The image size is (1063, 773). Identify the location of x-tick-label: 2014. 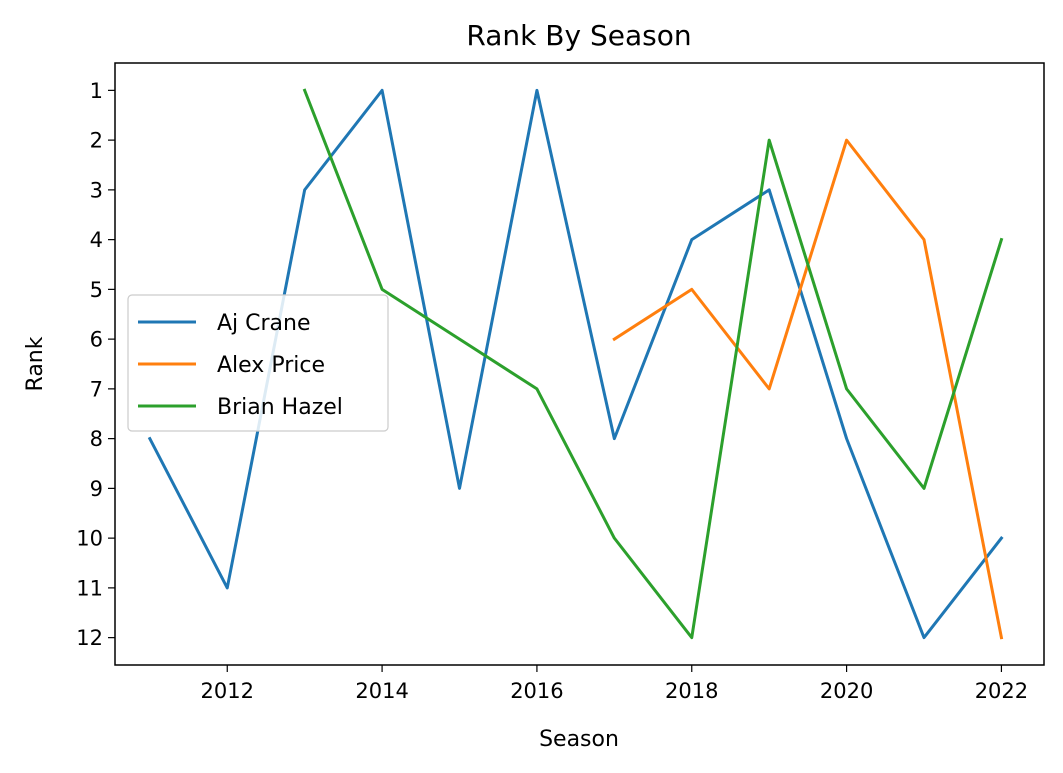
(381, 691).